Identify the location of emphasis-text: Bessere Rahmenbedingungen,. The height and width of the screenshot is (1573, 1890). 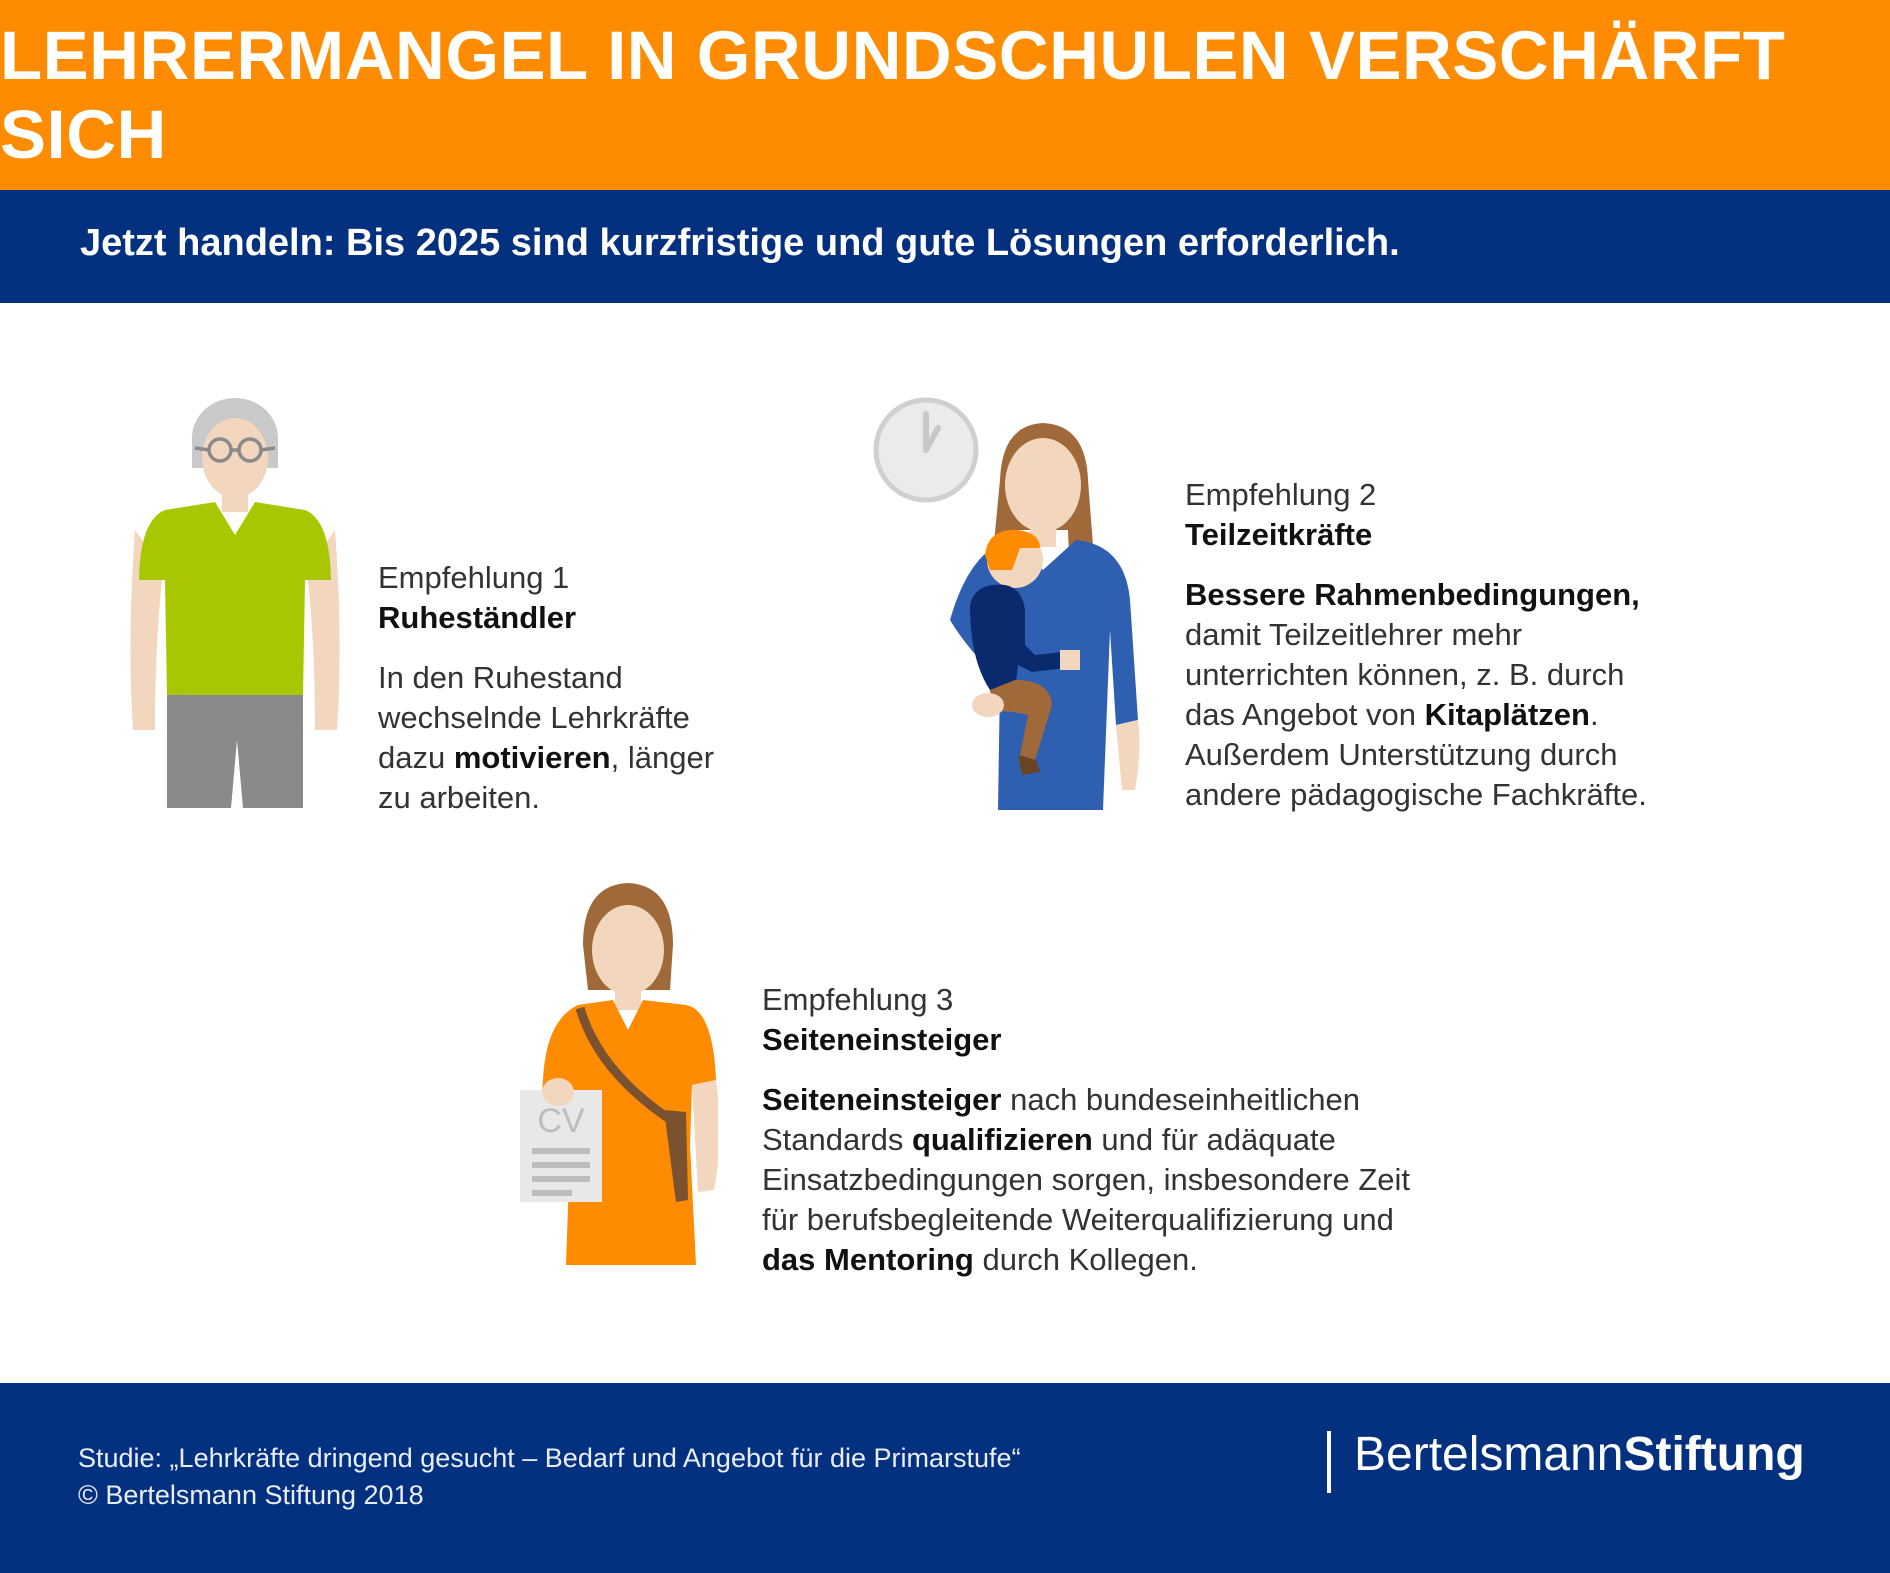
(1412, 594).